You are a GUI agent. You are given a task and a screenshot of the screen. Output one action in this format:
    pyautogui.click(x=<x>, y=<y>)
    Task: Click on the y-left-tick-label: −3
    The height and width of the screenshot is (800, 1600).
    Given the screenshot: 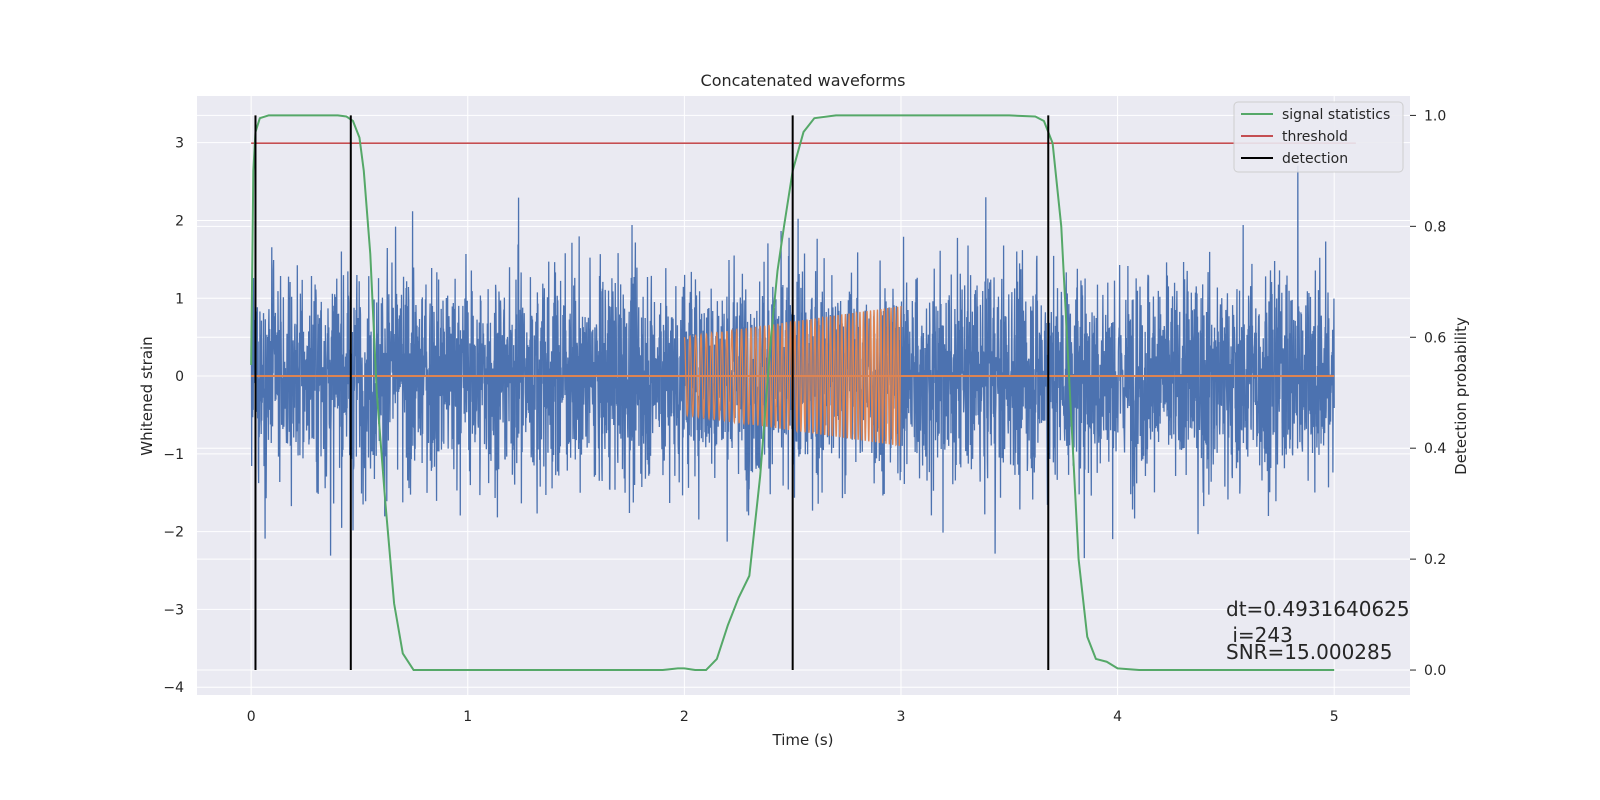 What is the action you would take?
    pyautogui.click(x=173, y=610)
    